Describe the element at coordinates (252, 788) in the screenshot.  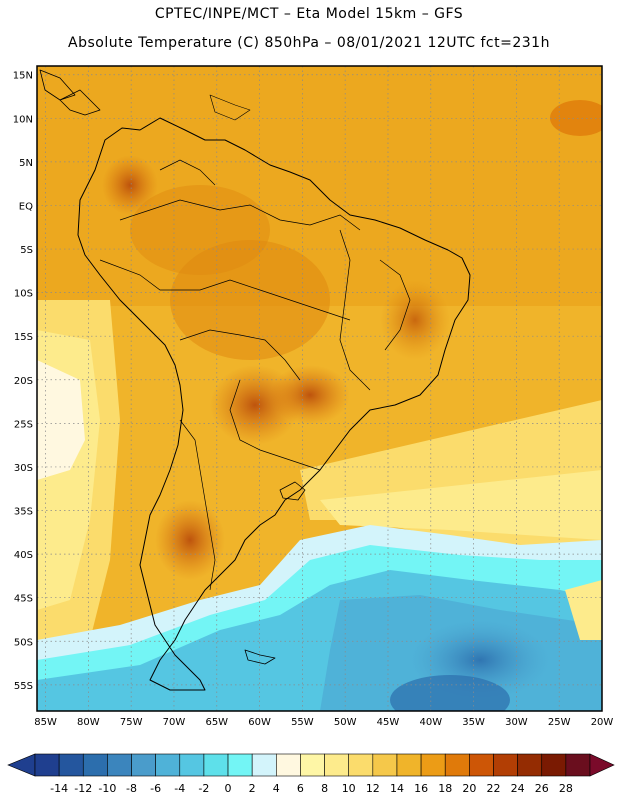
I see `legend-label: 2` at that location.